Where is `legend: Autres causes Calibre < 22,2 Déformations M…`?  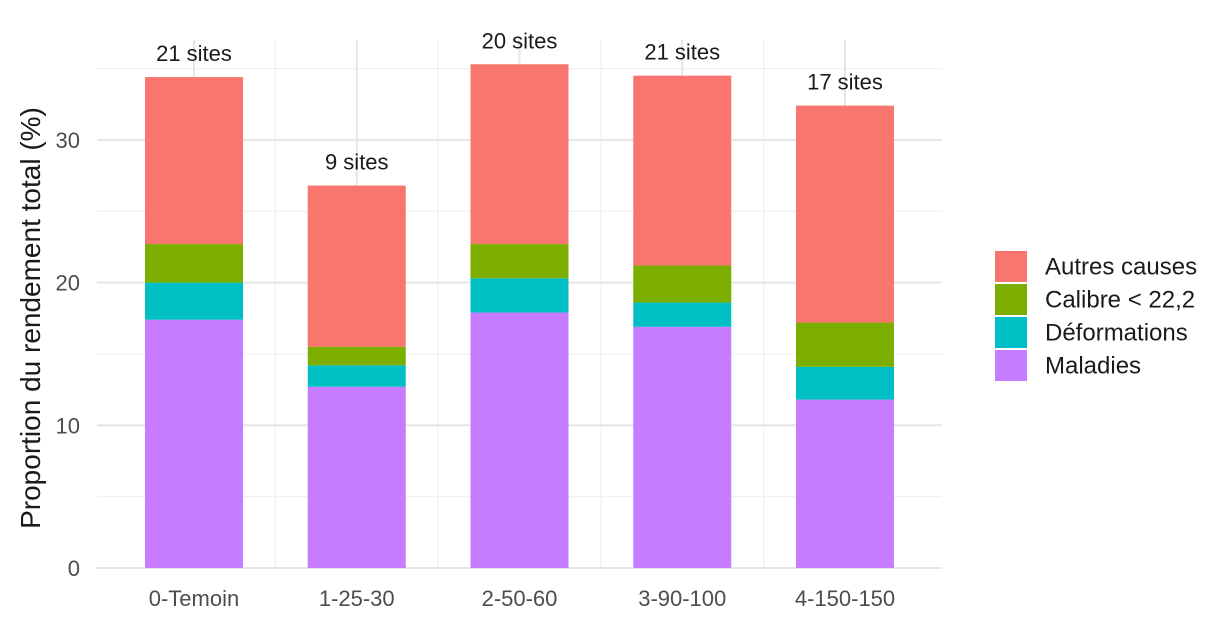 legend: Autres causes Calibre < 22,2 Déformations M… is located at coordinates (1096, 316).